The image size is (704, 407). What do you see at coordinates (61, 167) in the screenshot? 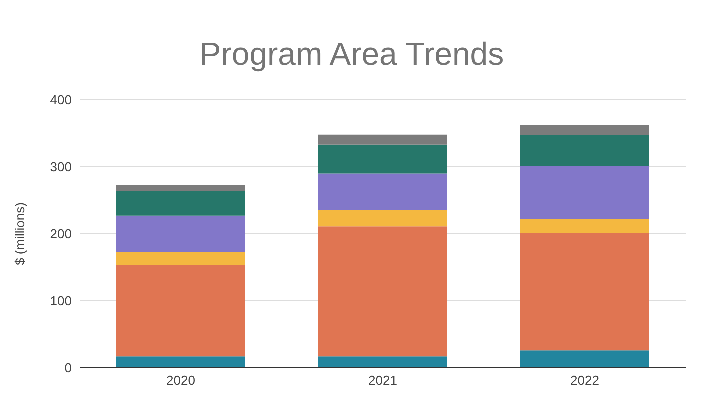
I see `y-tick-label: 300` at bounding box center [61, 167].